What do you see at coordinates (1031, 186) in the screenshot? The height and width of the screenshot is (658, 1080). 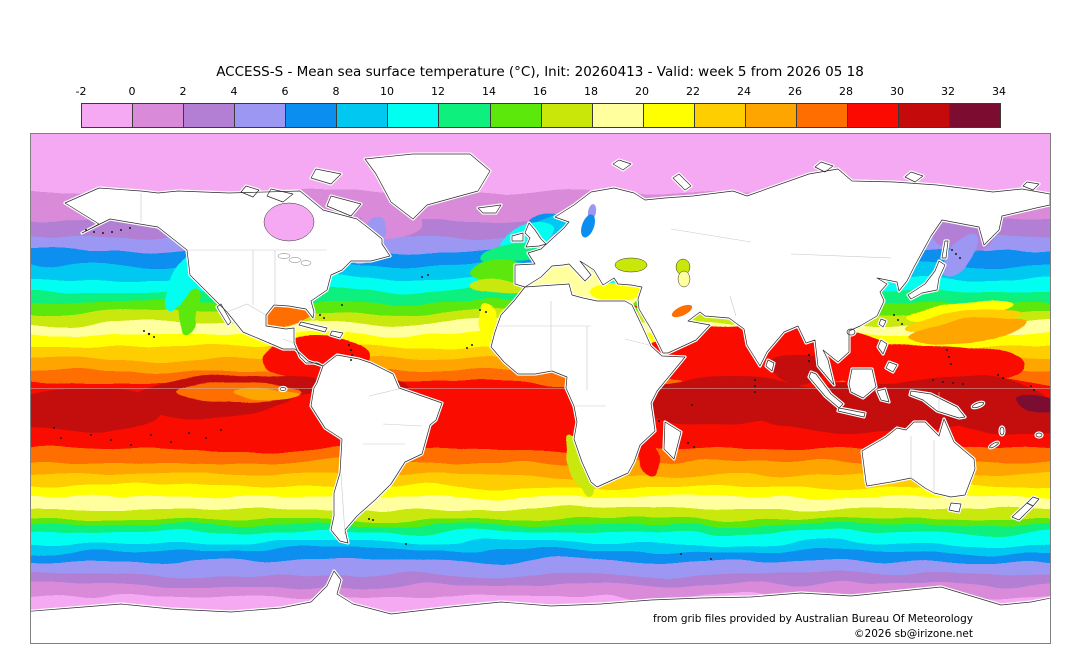 I see `island-wrangel` at bounding box center [1031, 186].